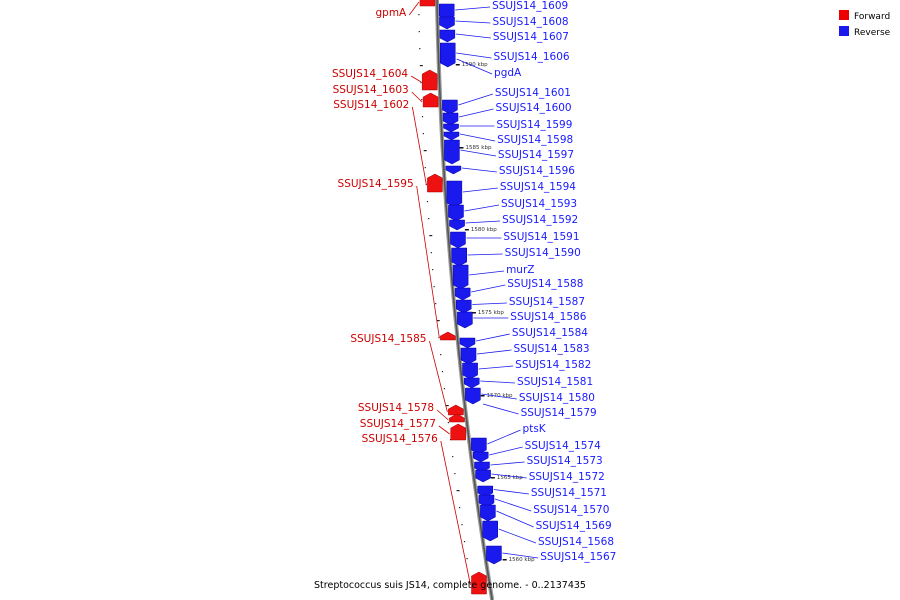 This screenshot has width=900, height=600. What do you see at coordinates (539, 204) in the screenshot?
I see `reverse-gene-label: SSUJS14_1593` at bounding box center [539, 204].